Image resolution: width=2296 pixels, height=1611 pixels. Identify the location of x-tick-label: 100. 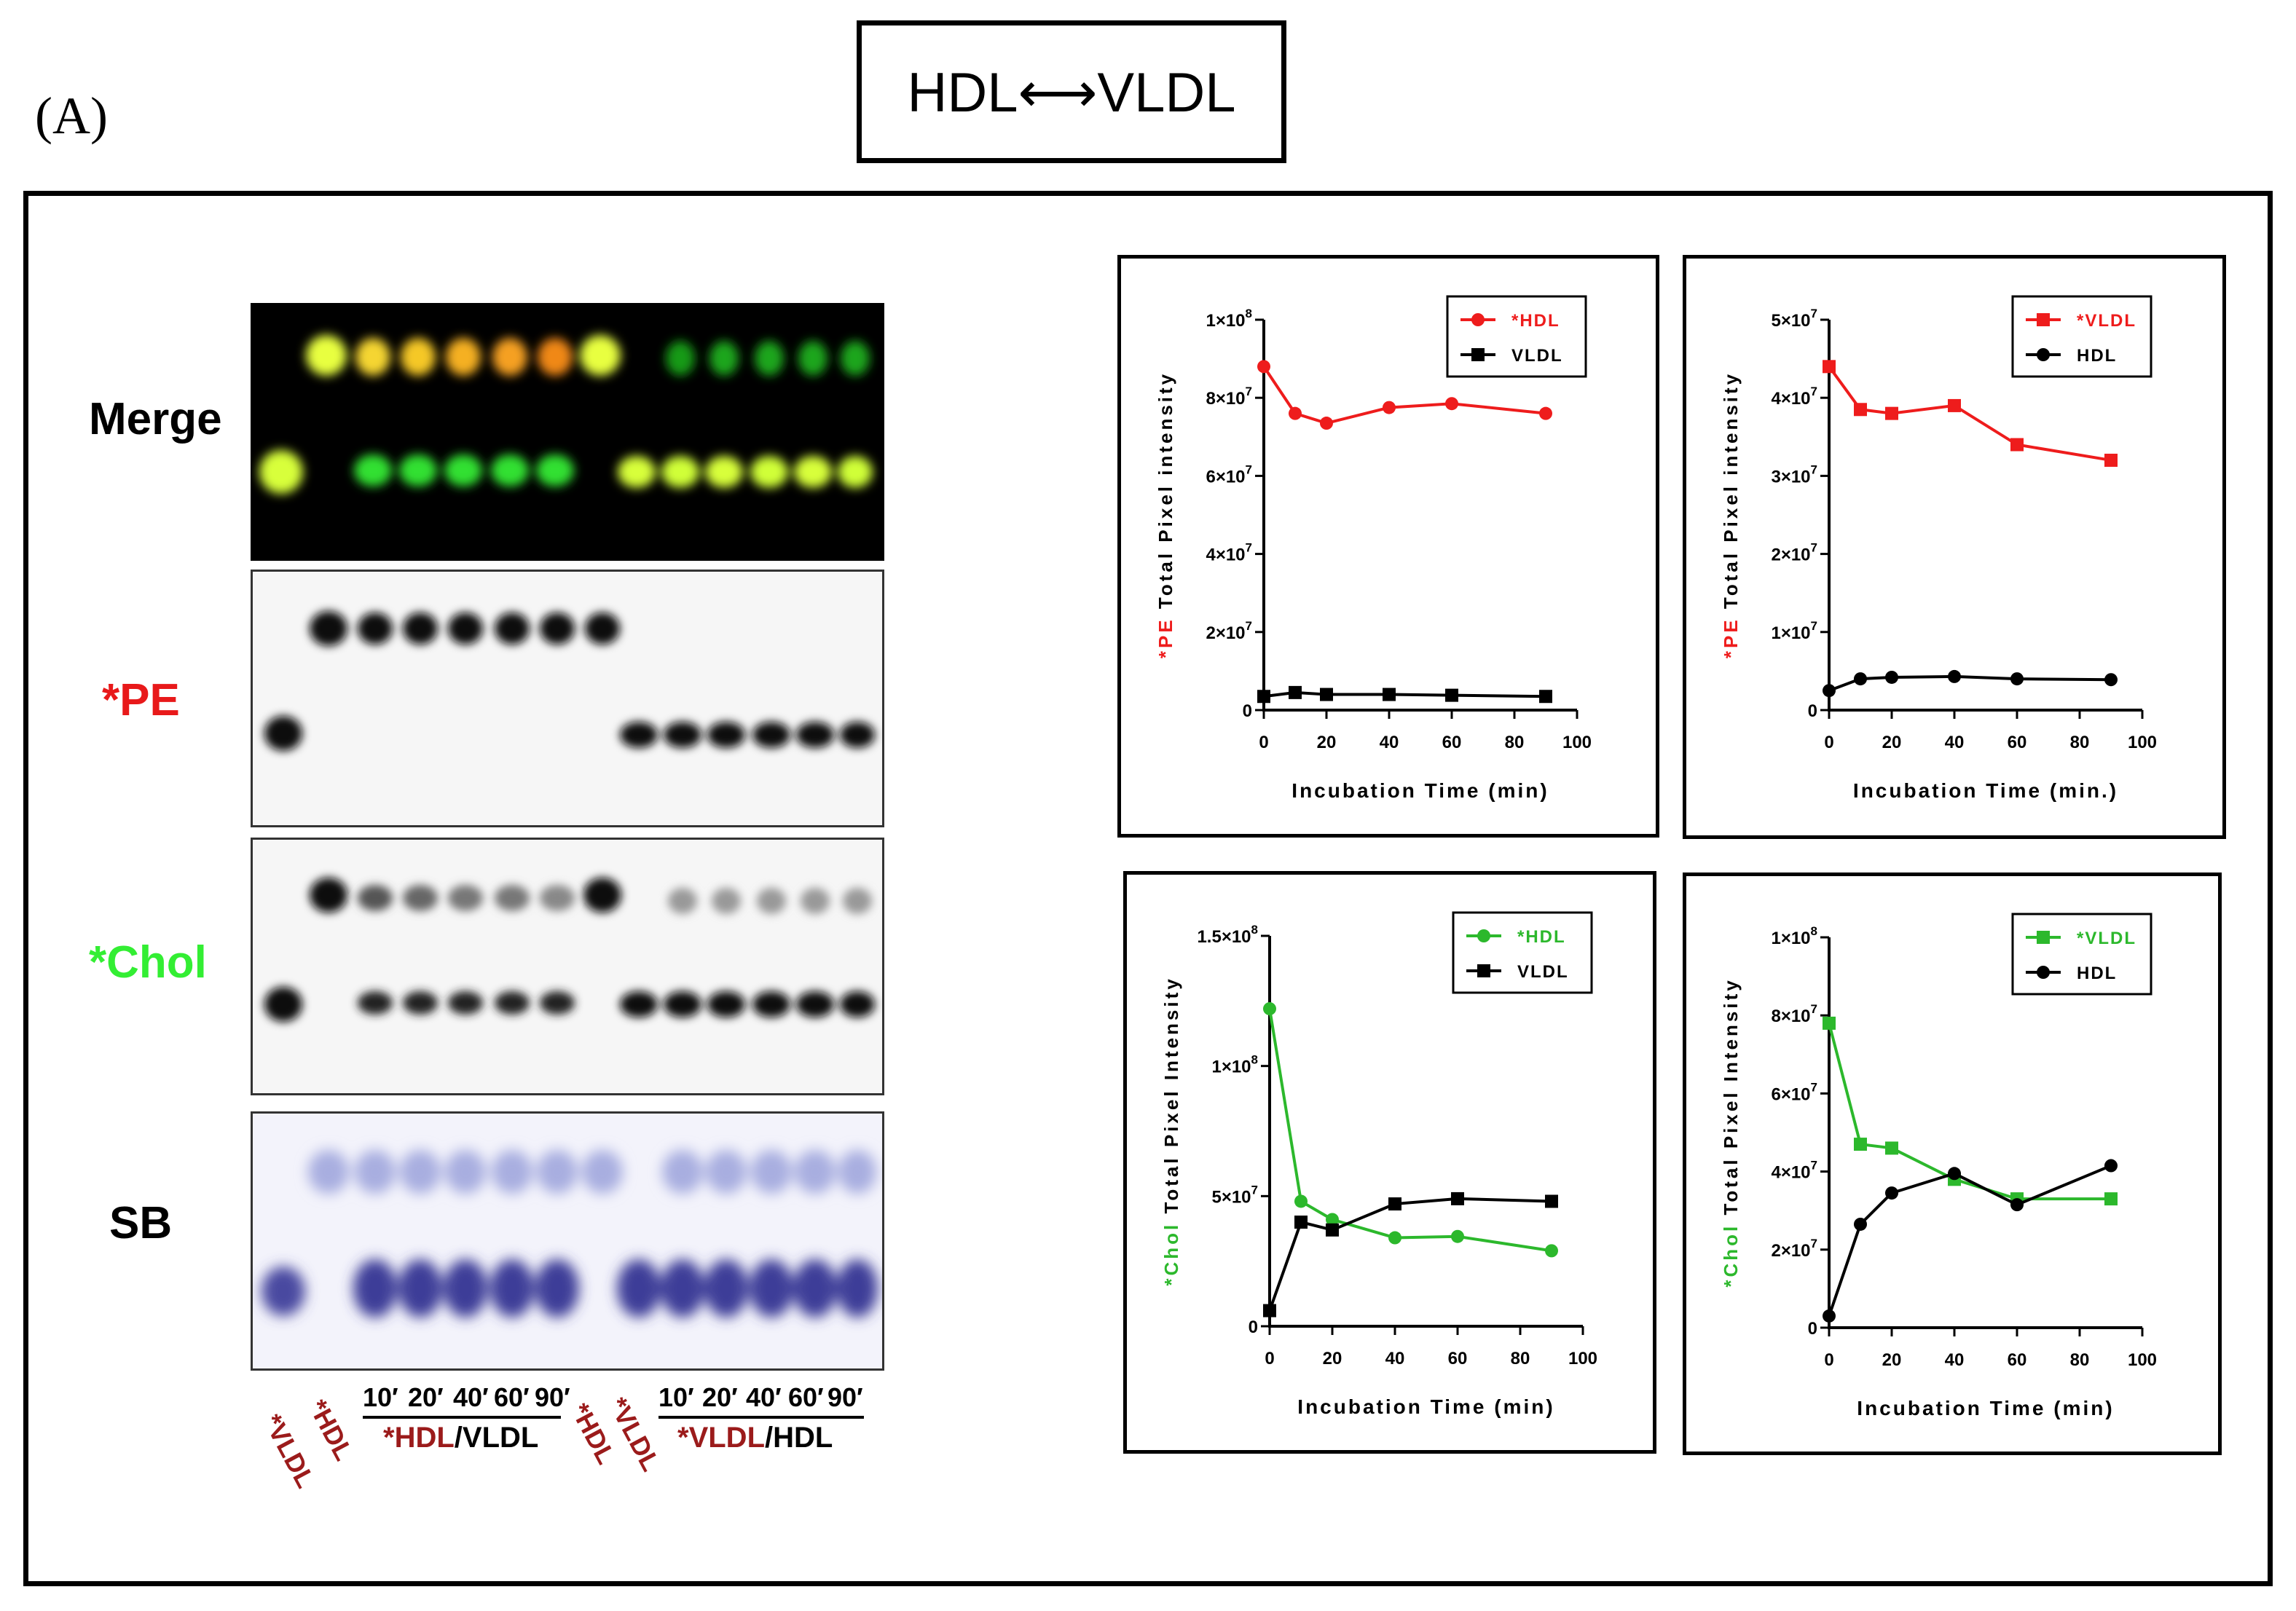
(2142, 742).